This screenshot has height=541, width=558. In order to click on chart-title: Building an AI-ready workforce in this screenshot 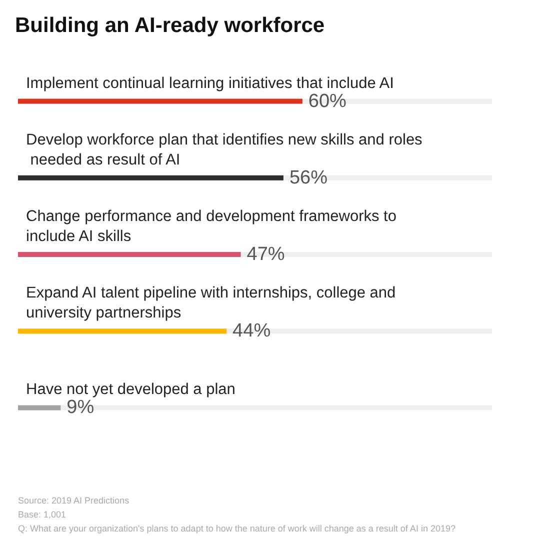, I will do `click(170, 25)`.